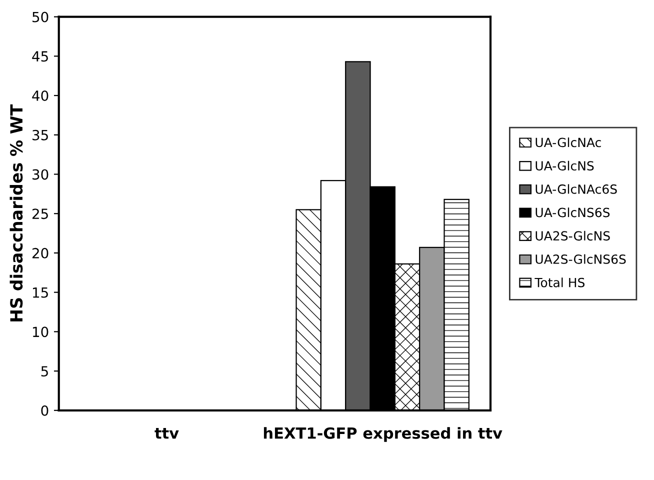 The image size is (654, 480). Describe the element at coordinates (44, 410) in the screenshot. I see `y-tick-label: 0` at that location.